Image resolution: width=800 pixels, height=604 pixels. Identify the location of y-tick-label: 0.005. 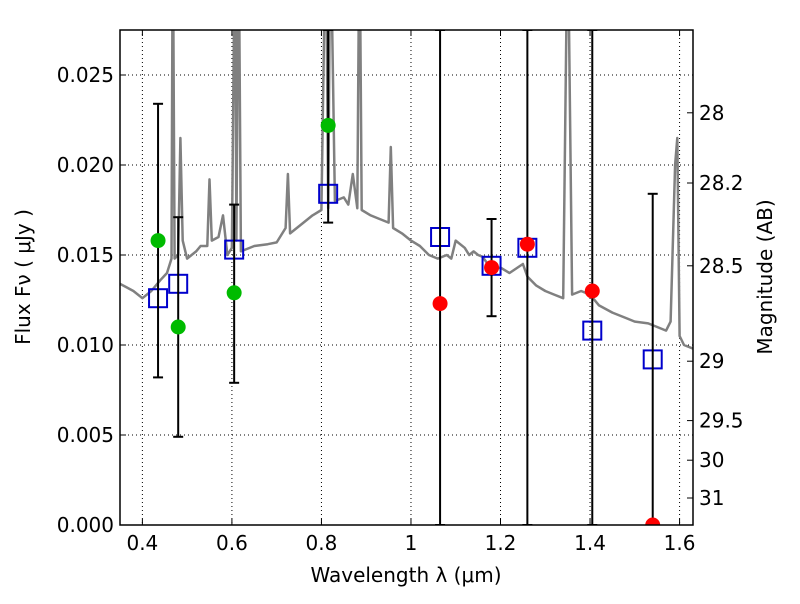
(85, 435).